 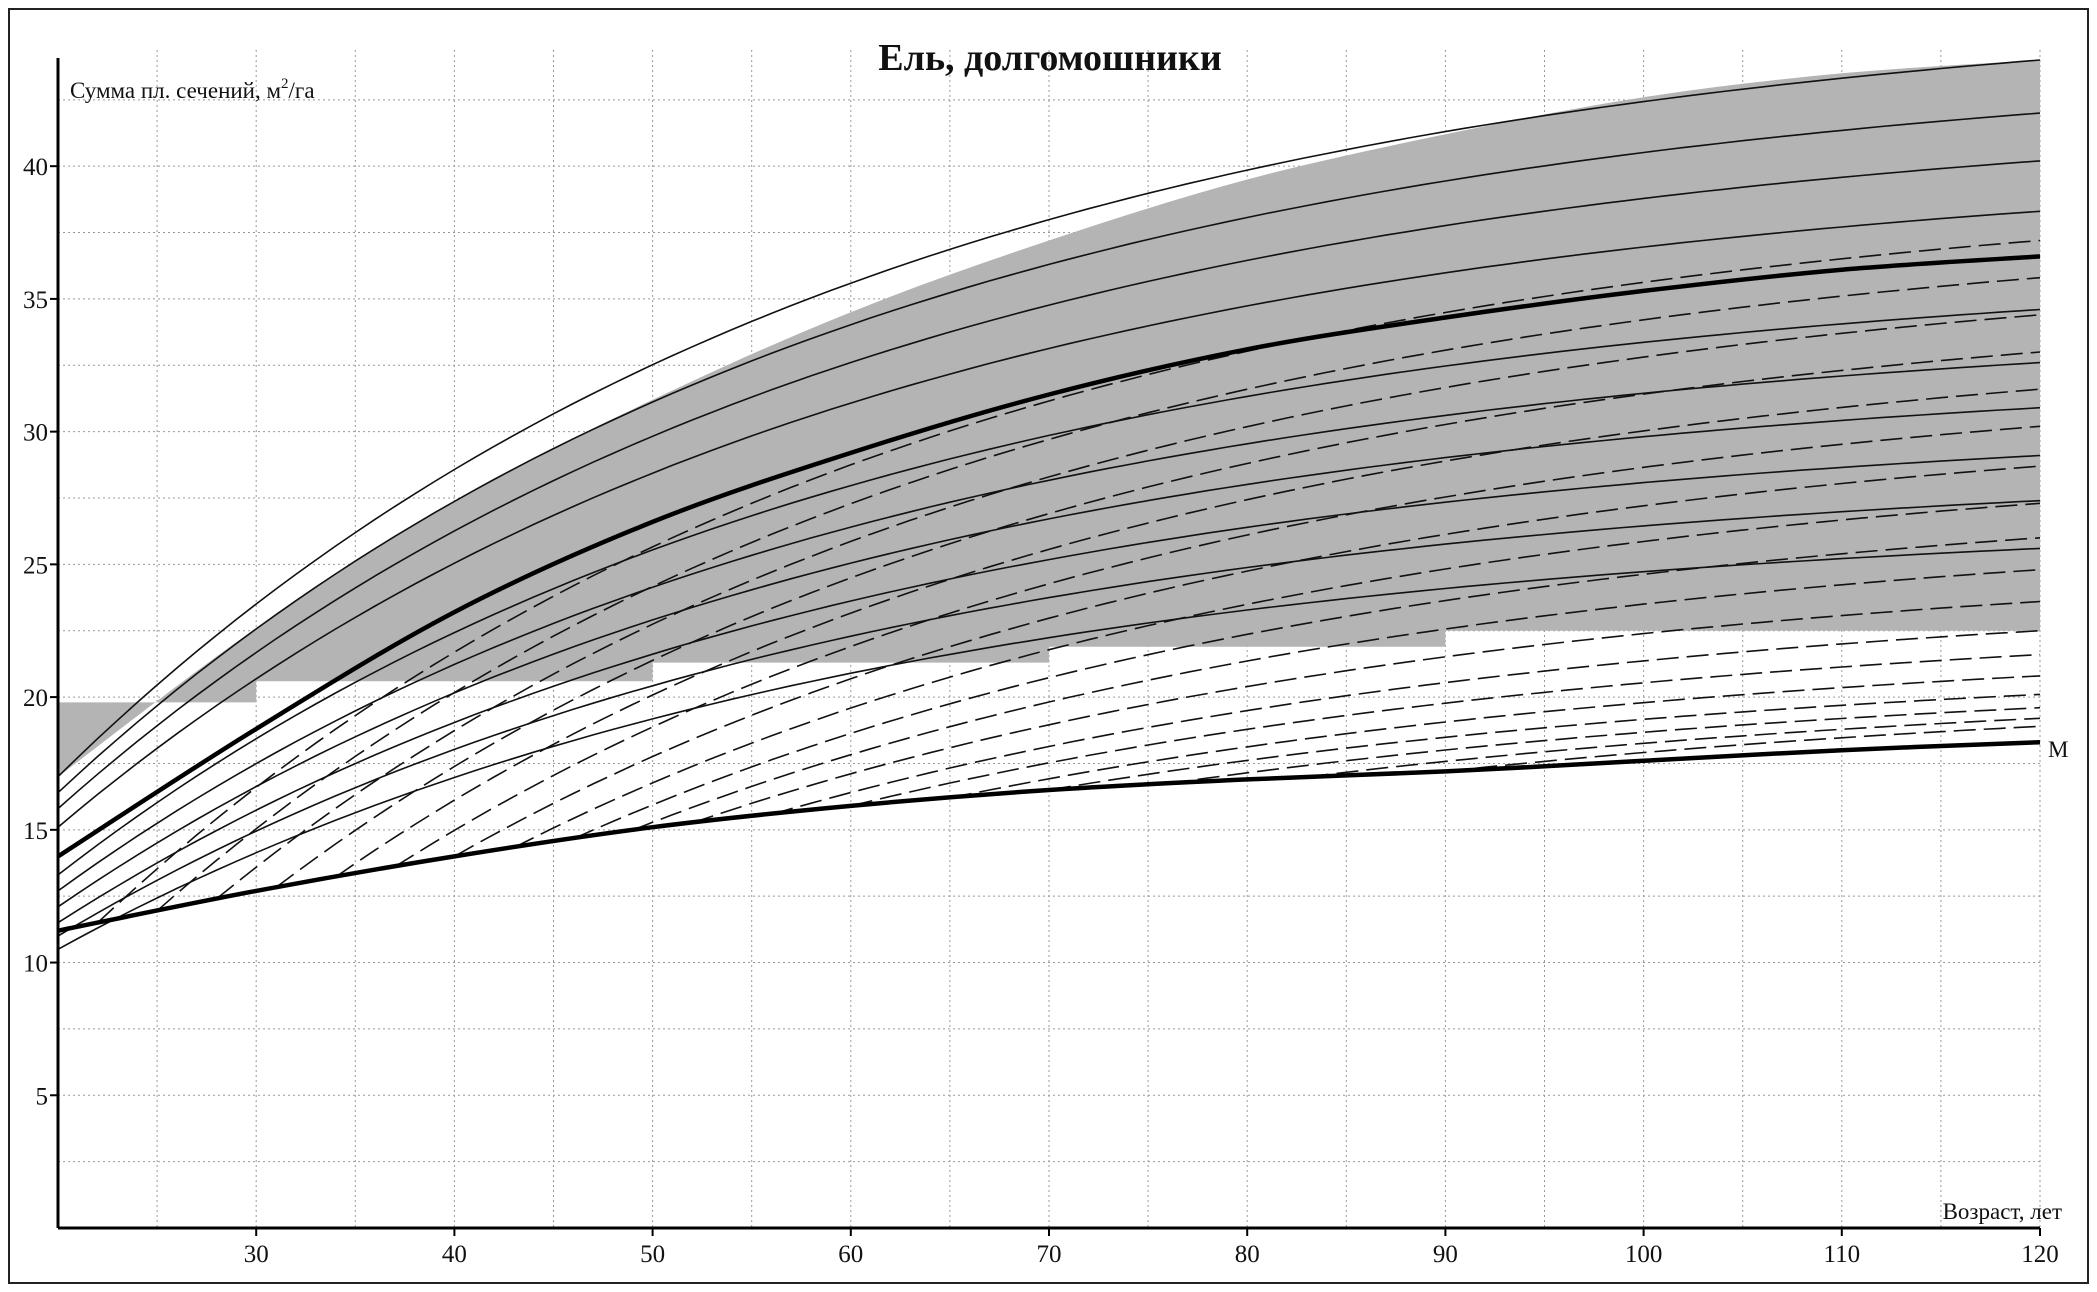 What do you see at coordinates (2058, 749) in the screenshot?
I see `series-m-label: М` at bounding box center [2058, 749].